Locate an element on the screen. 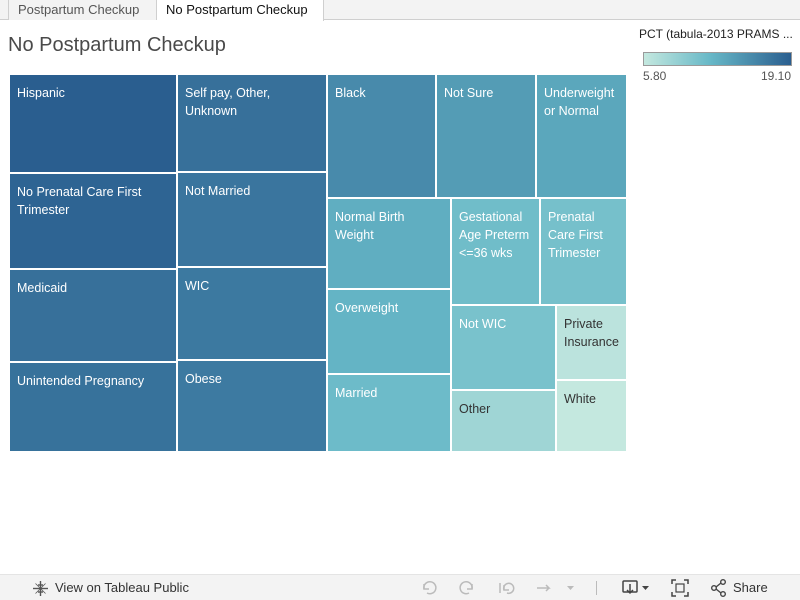 The image size is (800, 600). treemap-cell-other: Other is located at coordinates (503, 421).